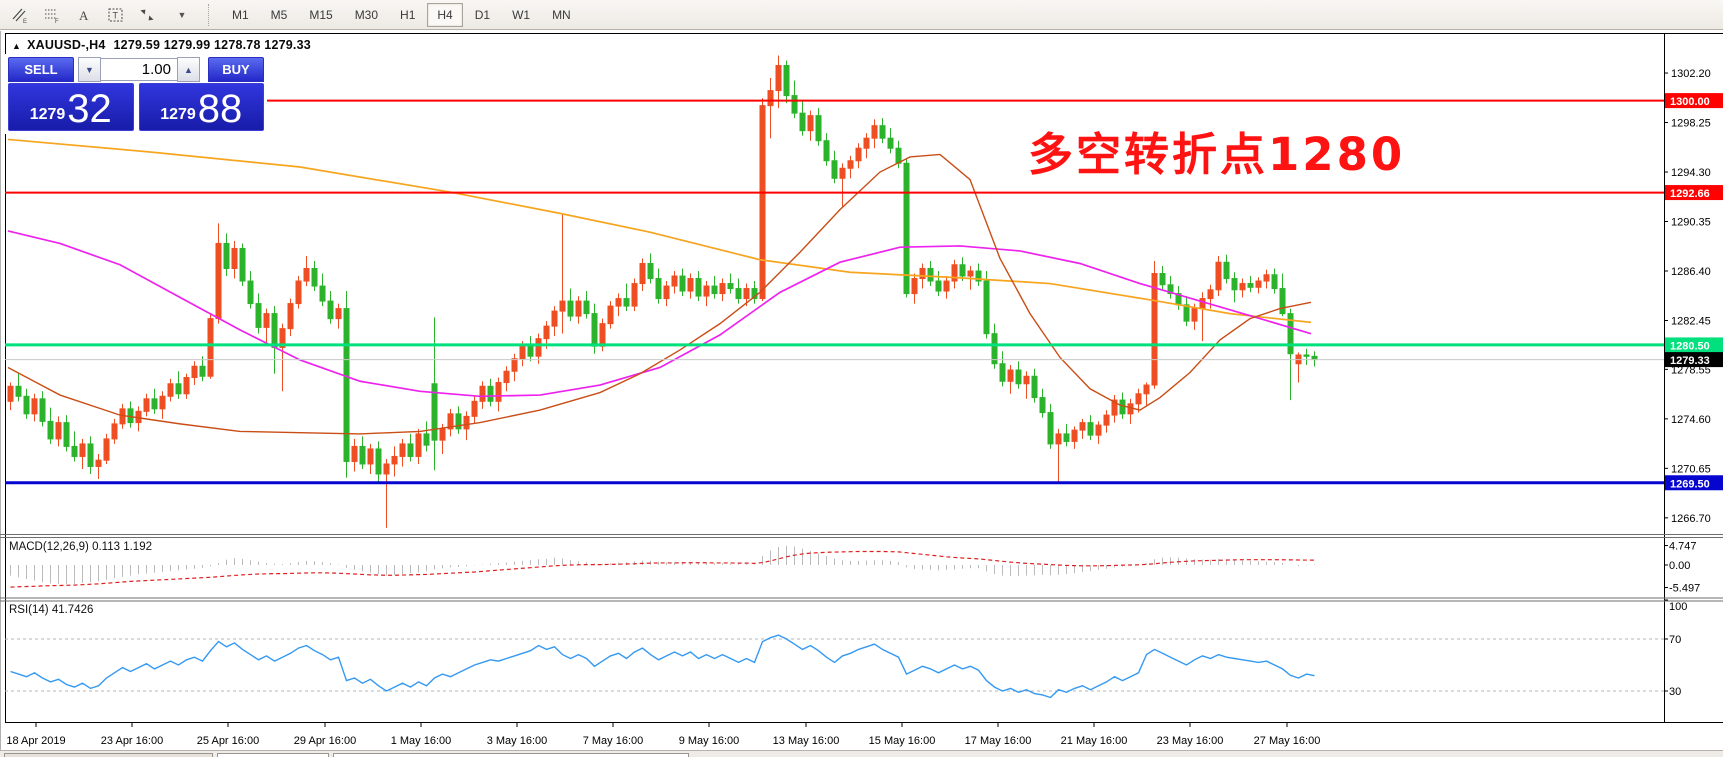  Describe the element at coordinates (228, 741) in the screenshot. I see `svg-text: 25 Apr 16:00` at that location.